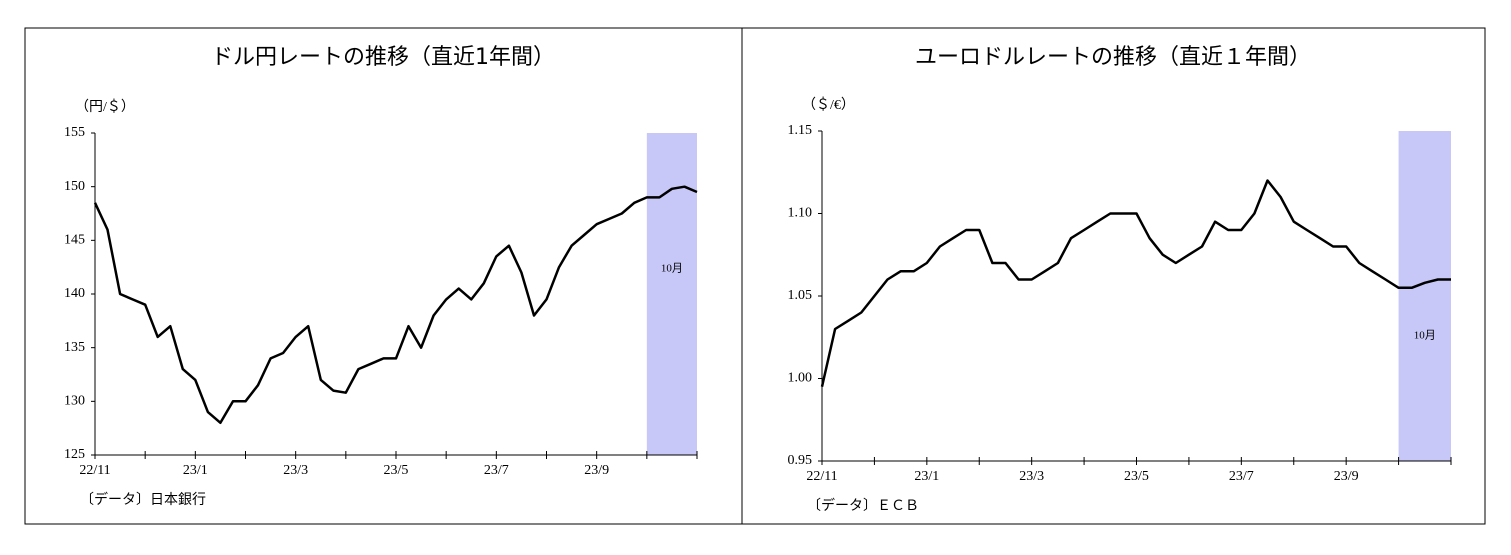  What do you see at coordinates (1113, 57) in the screenshot?
I see `chart-title: ユーロドルレートの推移（直近１年間）` at bounding box center [1113, 57].